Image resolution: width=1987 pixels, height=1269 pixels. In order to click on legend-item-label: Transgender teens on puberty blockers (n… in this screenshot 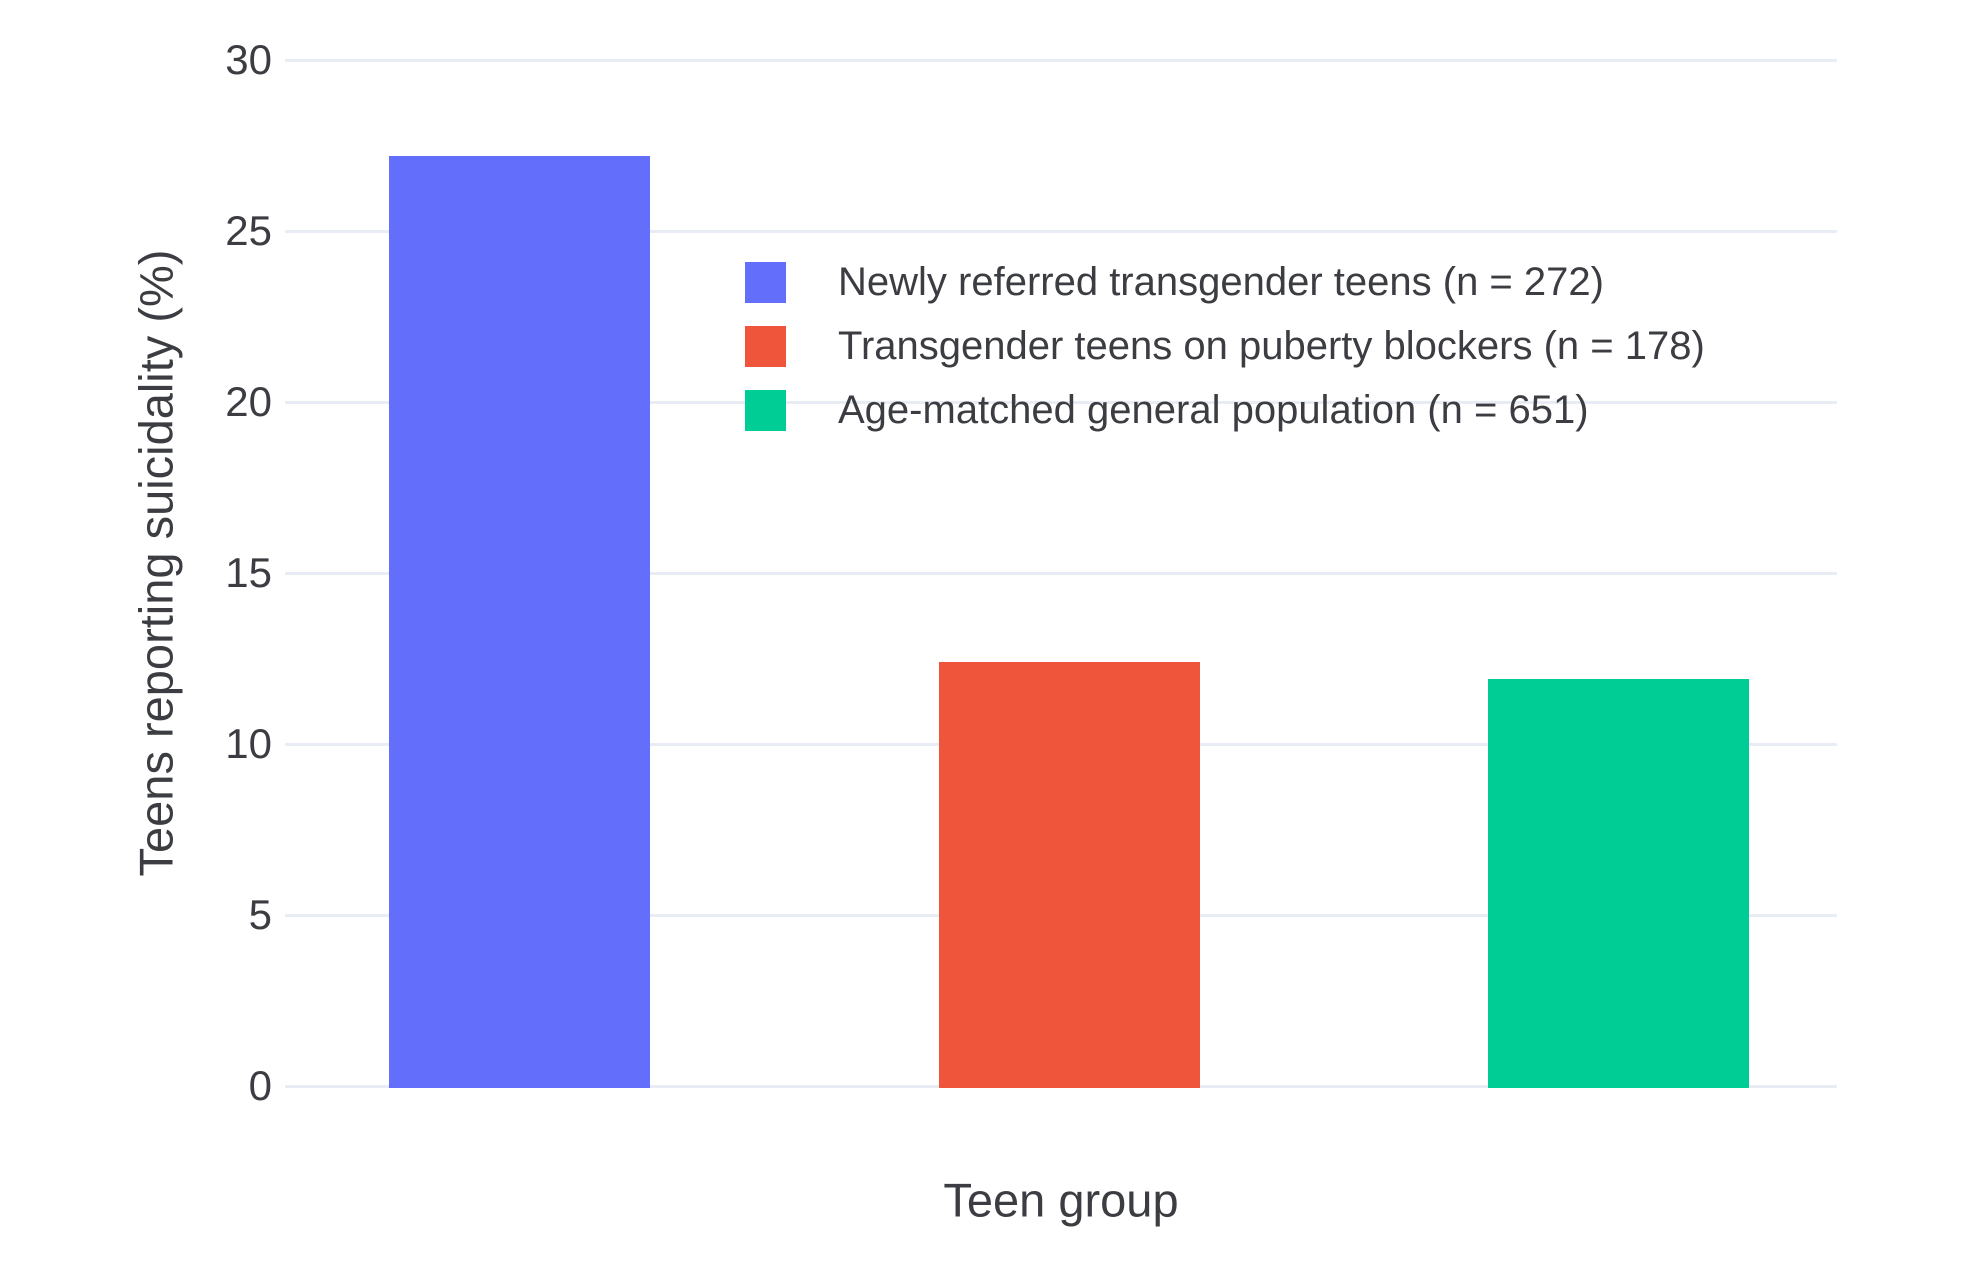, I will do `click(1271, 345)`.